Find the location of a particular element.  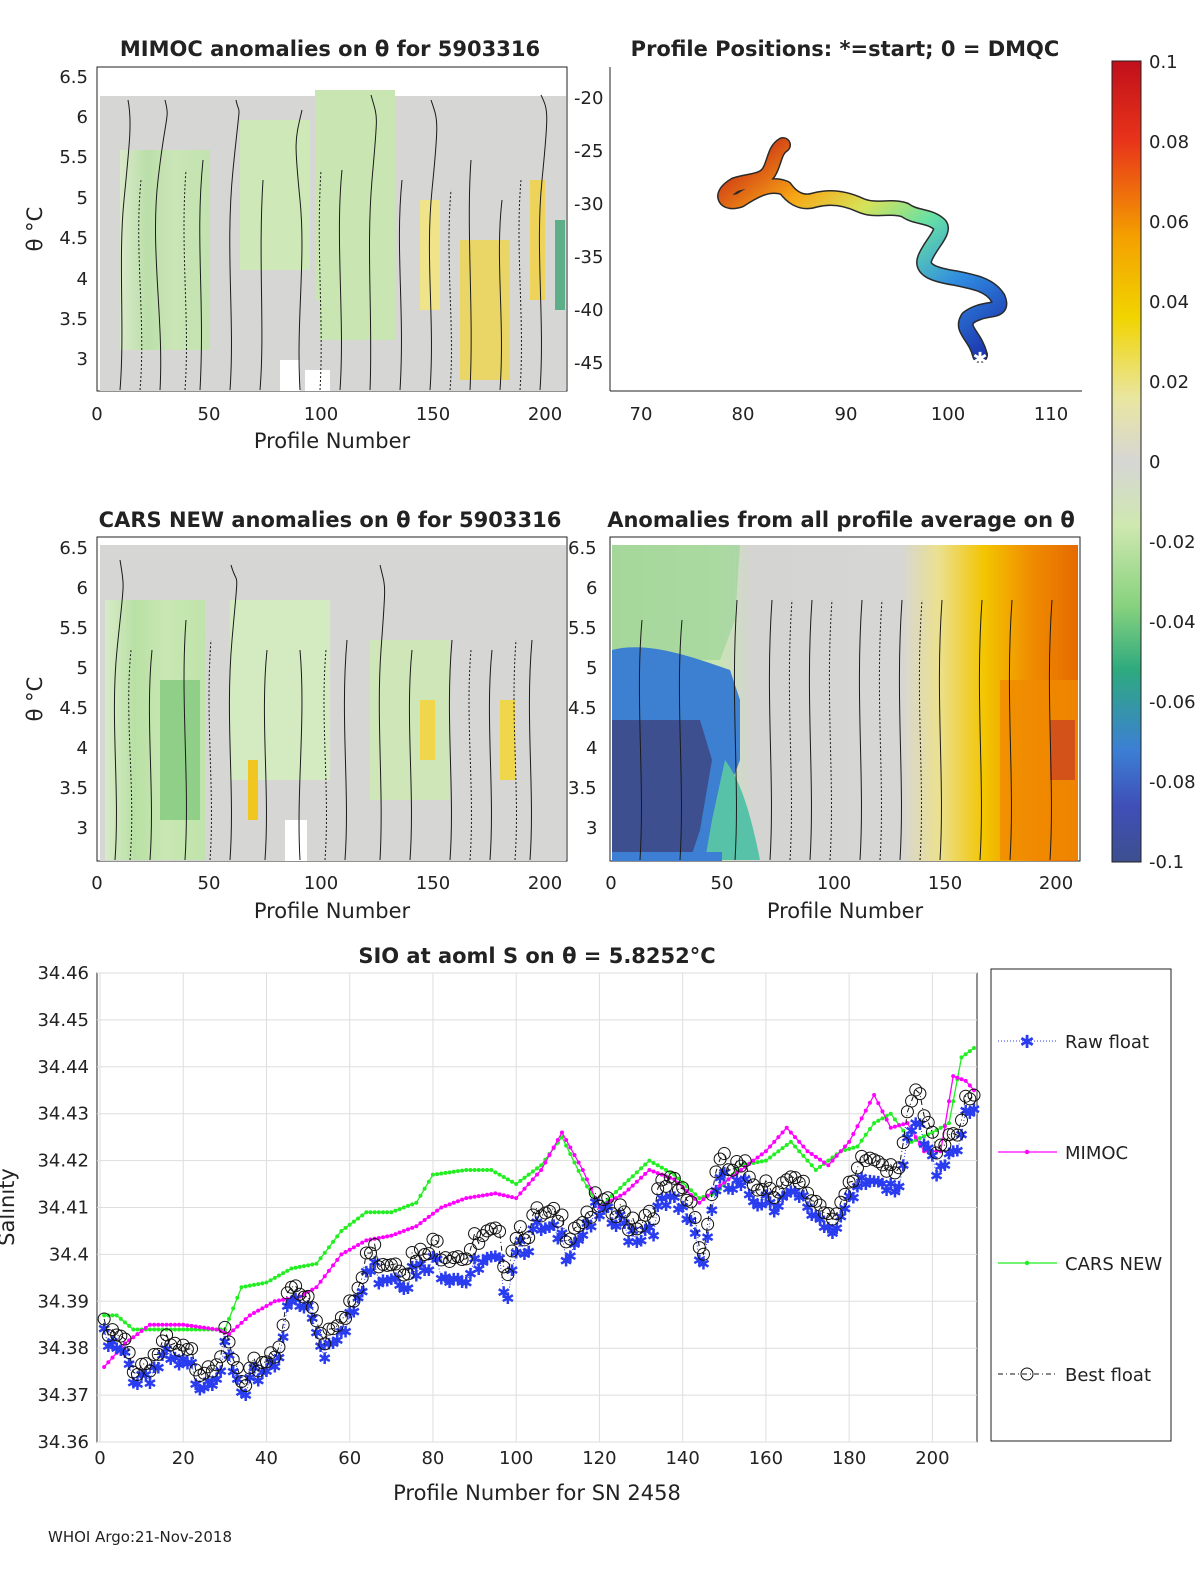

positions-title: Profile Positions: *=start; 0 = DMQC is located at coordinates (845, 49).